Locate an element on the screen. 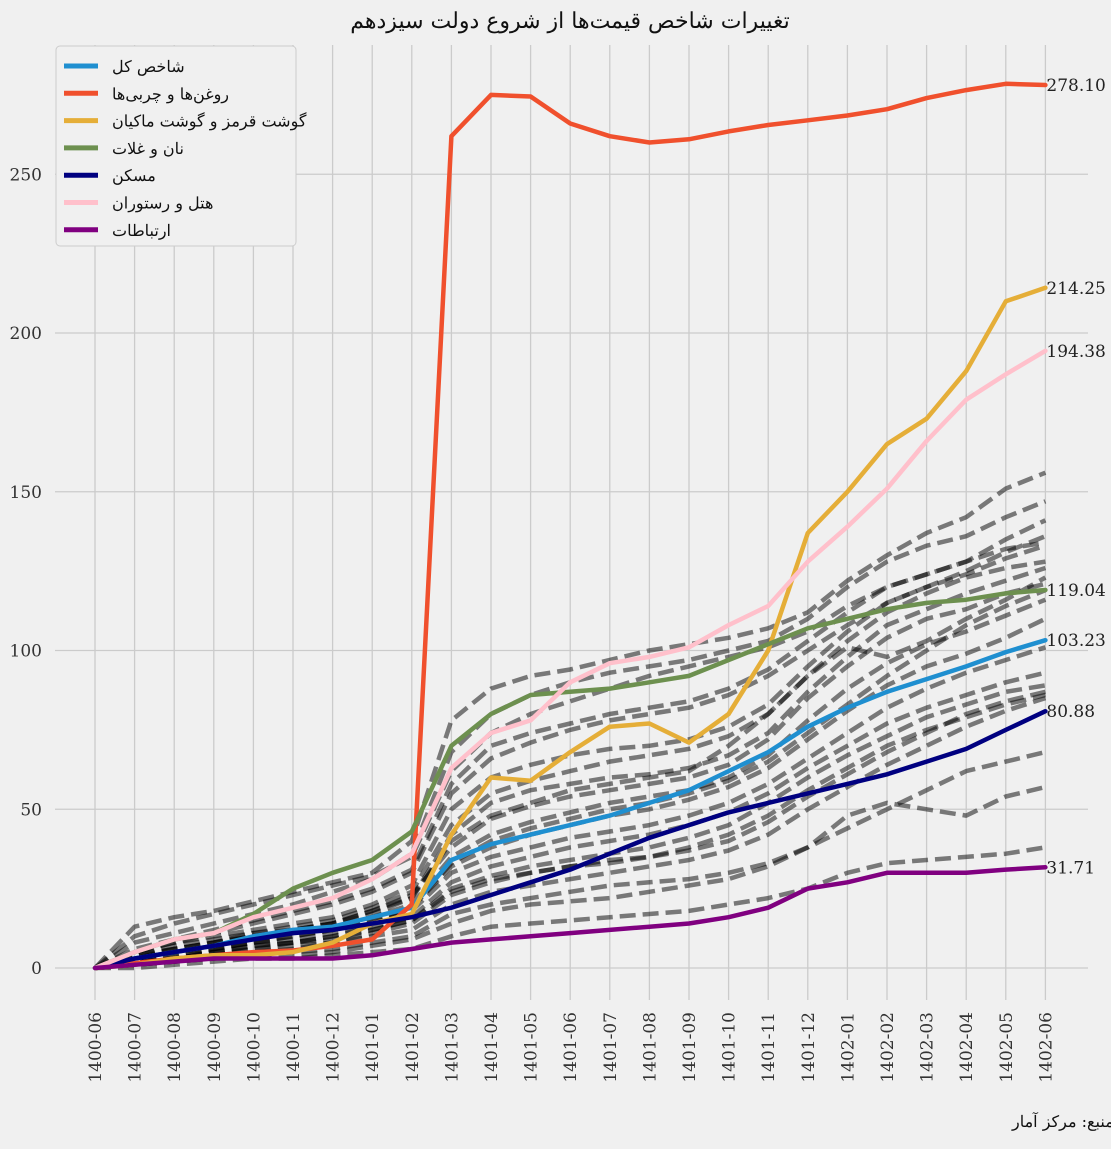 The width and height of the screenshot is (1111, 1149). legend-box is located at coordinates (176, 146).